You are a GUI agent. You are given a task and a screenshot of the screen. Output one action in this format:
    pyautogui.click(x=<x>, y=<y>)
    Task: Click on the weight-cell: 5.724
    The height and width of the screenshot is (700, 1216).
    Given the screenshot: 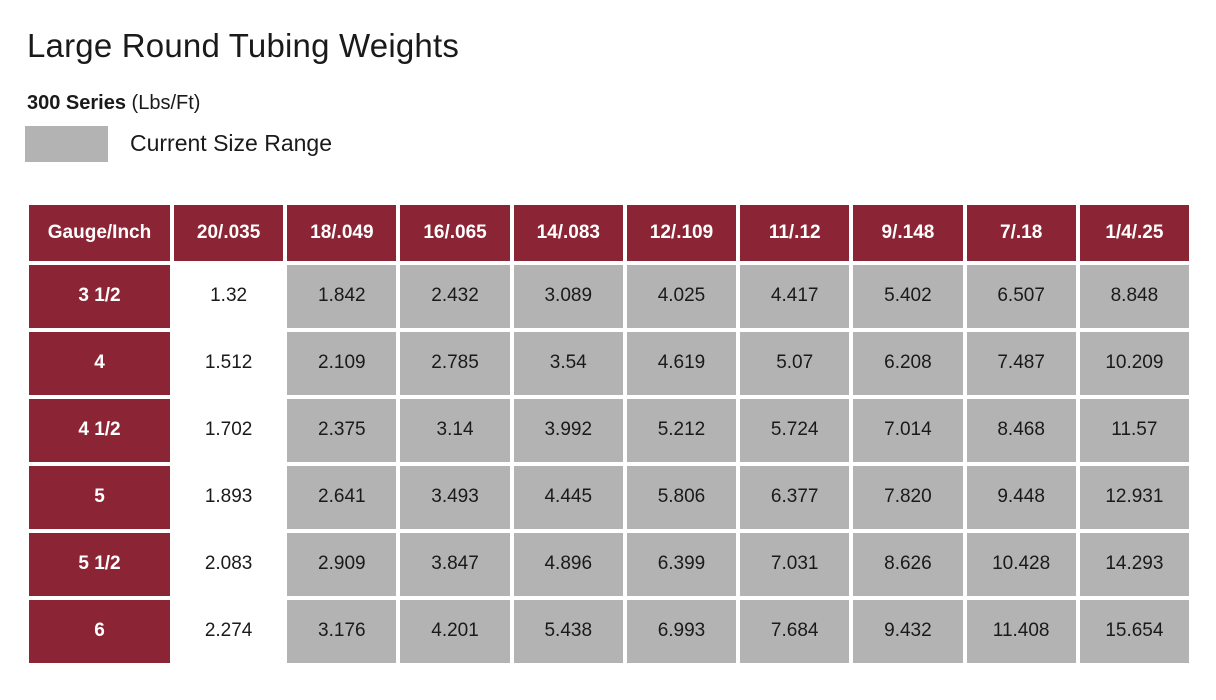 What is the action you would take?
    pyautogui.click(x=795, y=430)
    